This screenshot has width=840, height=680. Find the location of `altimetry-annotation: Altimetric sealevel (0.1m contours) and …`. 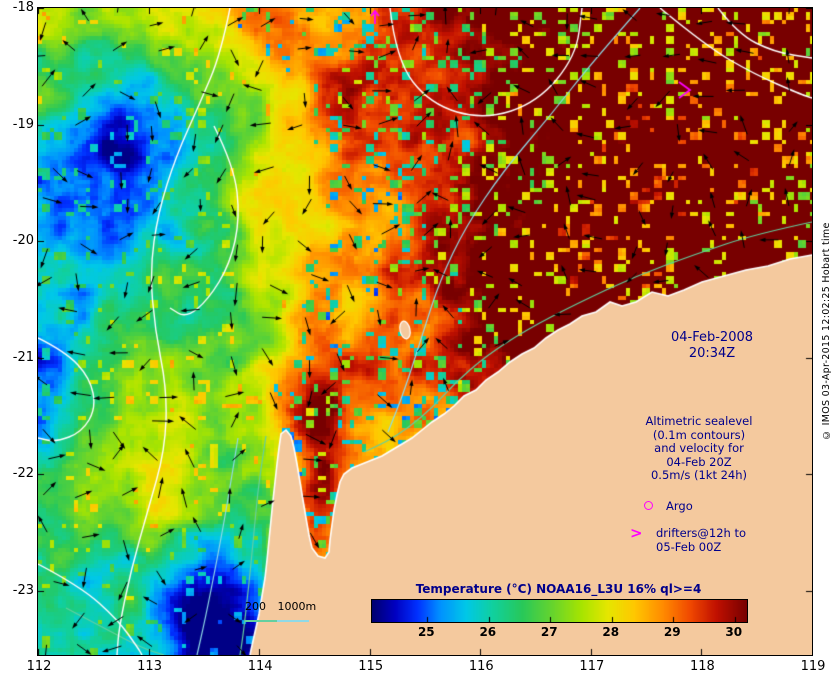

altimetry-annotation: Altimetric sealevel (0.1m contours) and … is located at coordinates (699, 448).